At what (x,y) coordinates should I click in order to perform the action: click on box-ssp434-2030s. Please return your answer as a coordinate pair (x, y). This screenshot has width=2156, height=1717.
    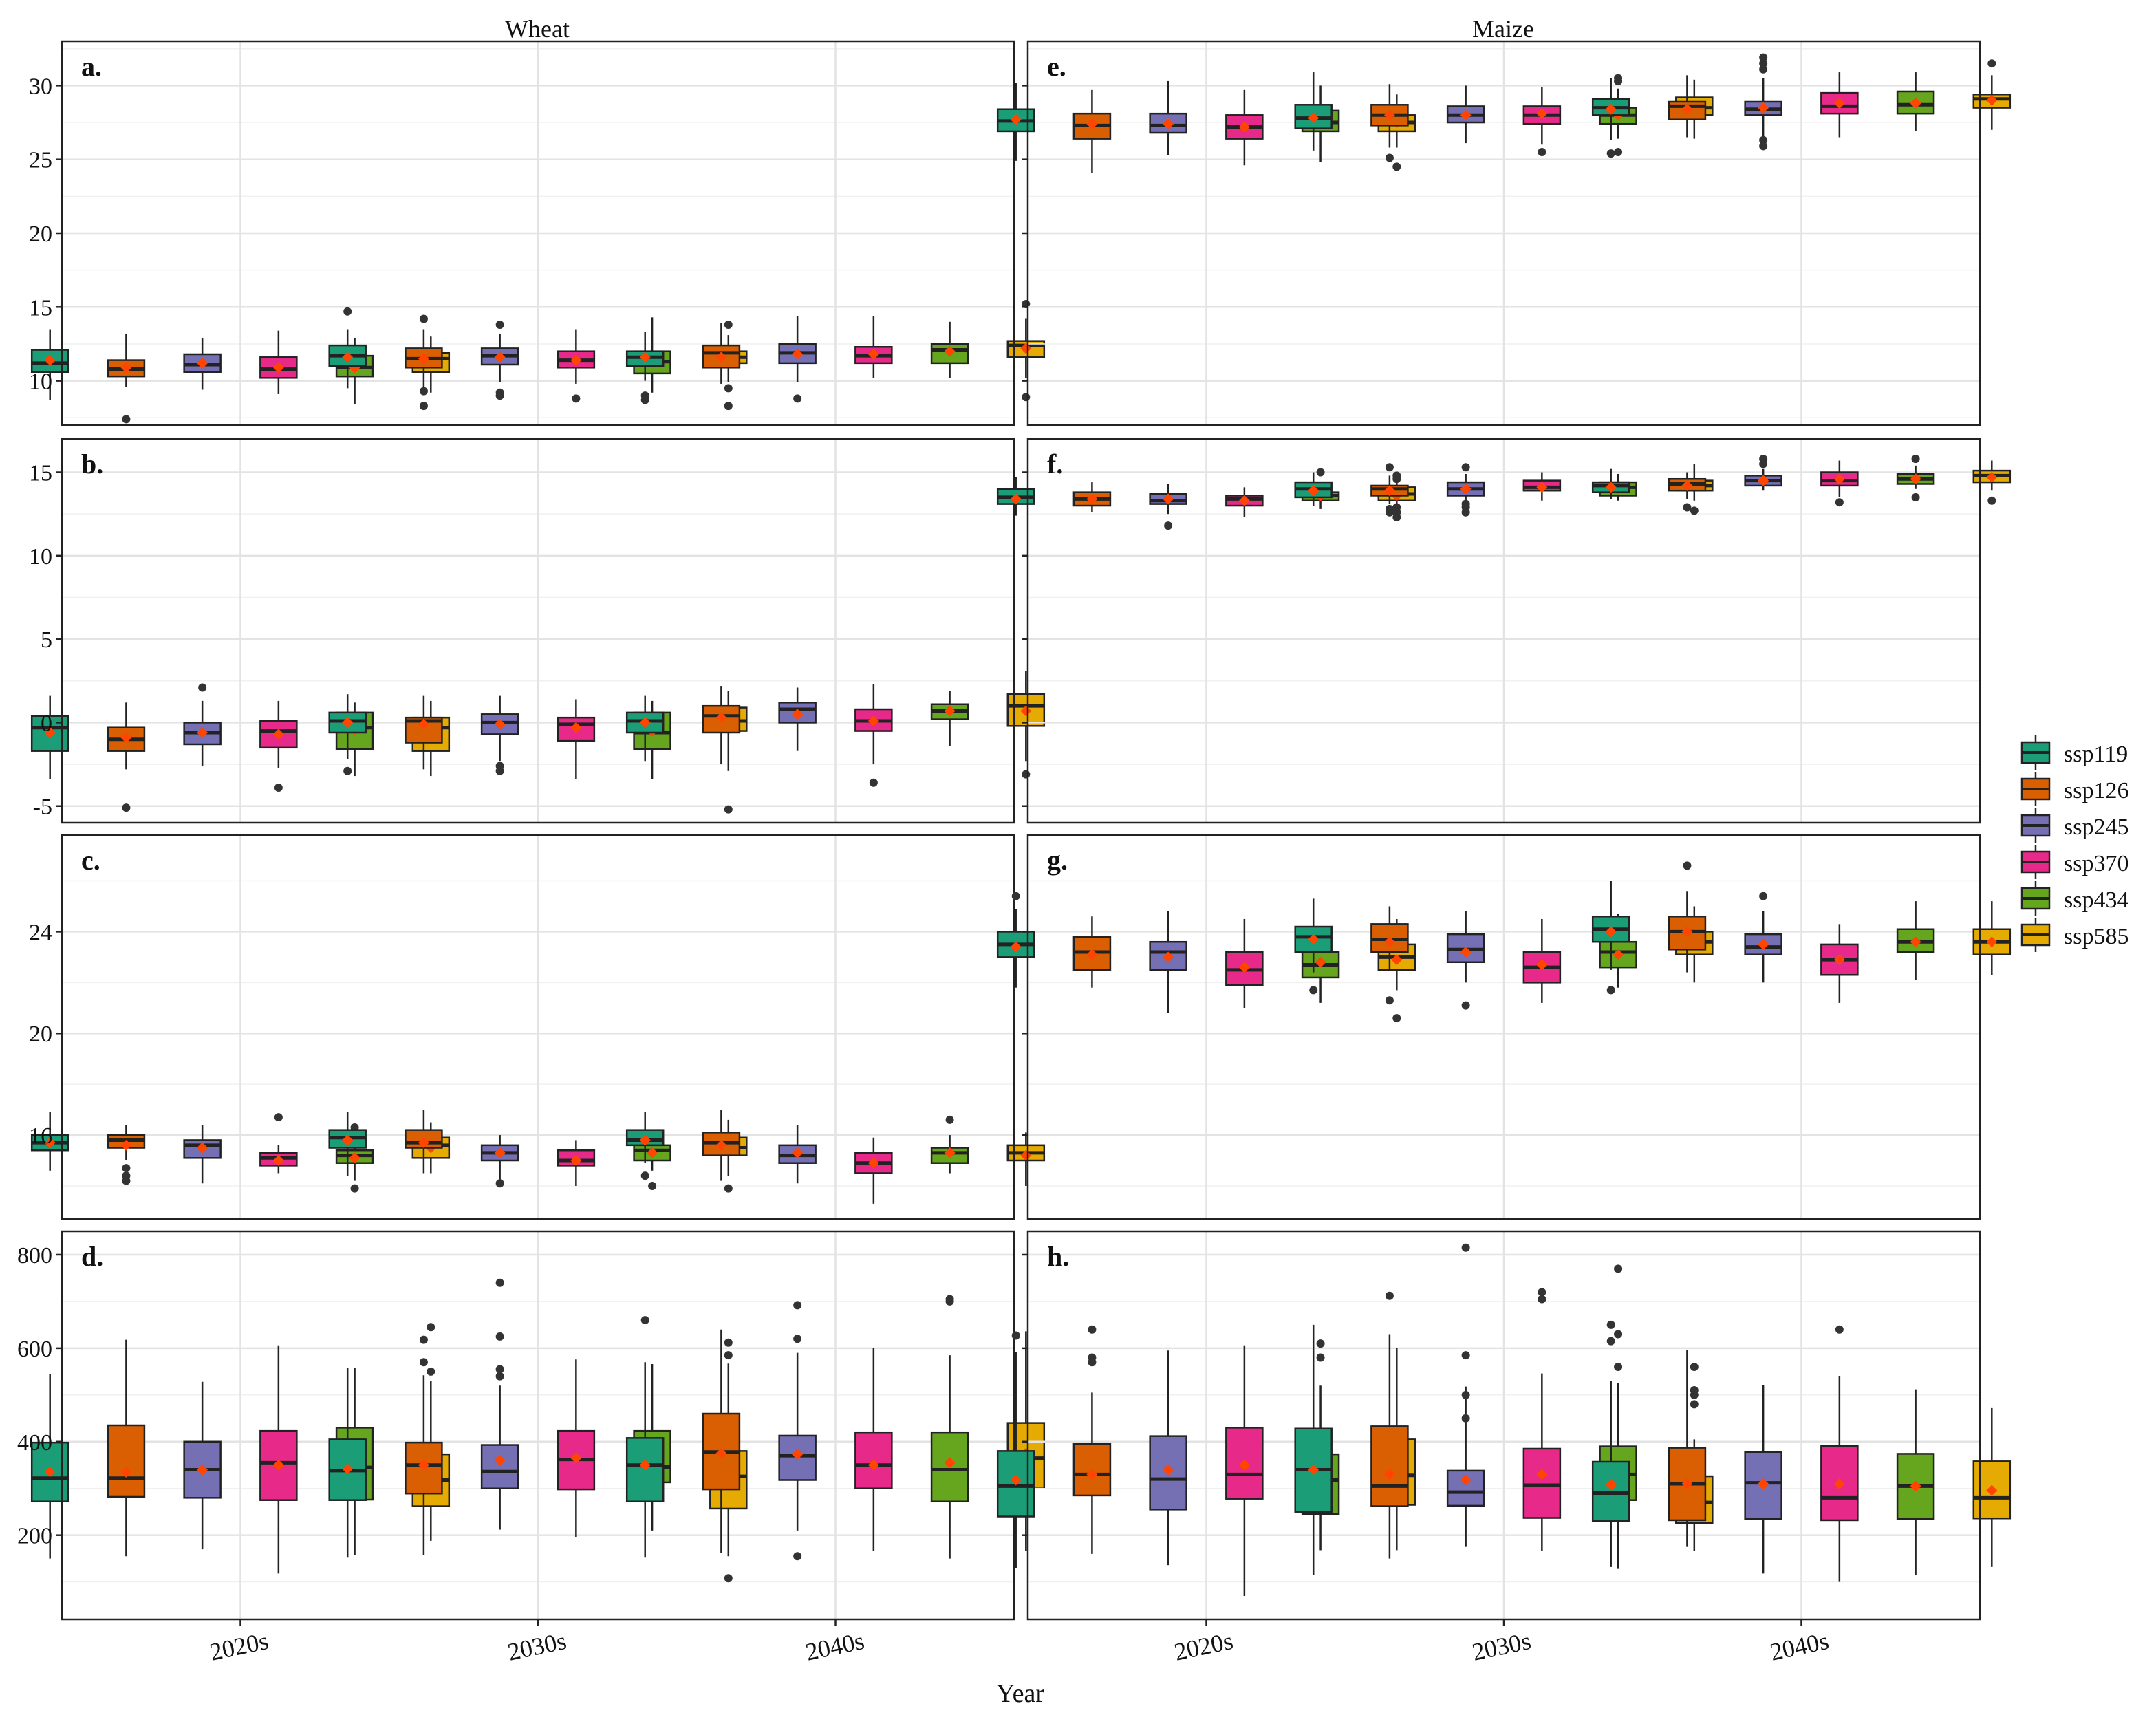
    Looking at the image, I should click on (652, 1160).